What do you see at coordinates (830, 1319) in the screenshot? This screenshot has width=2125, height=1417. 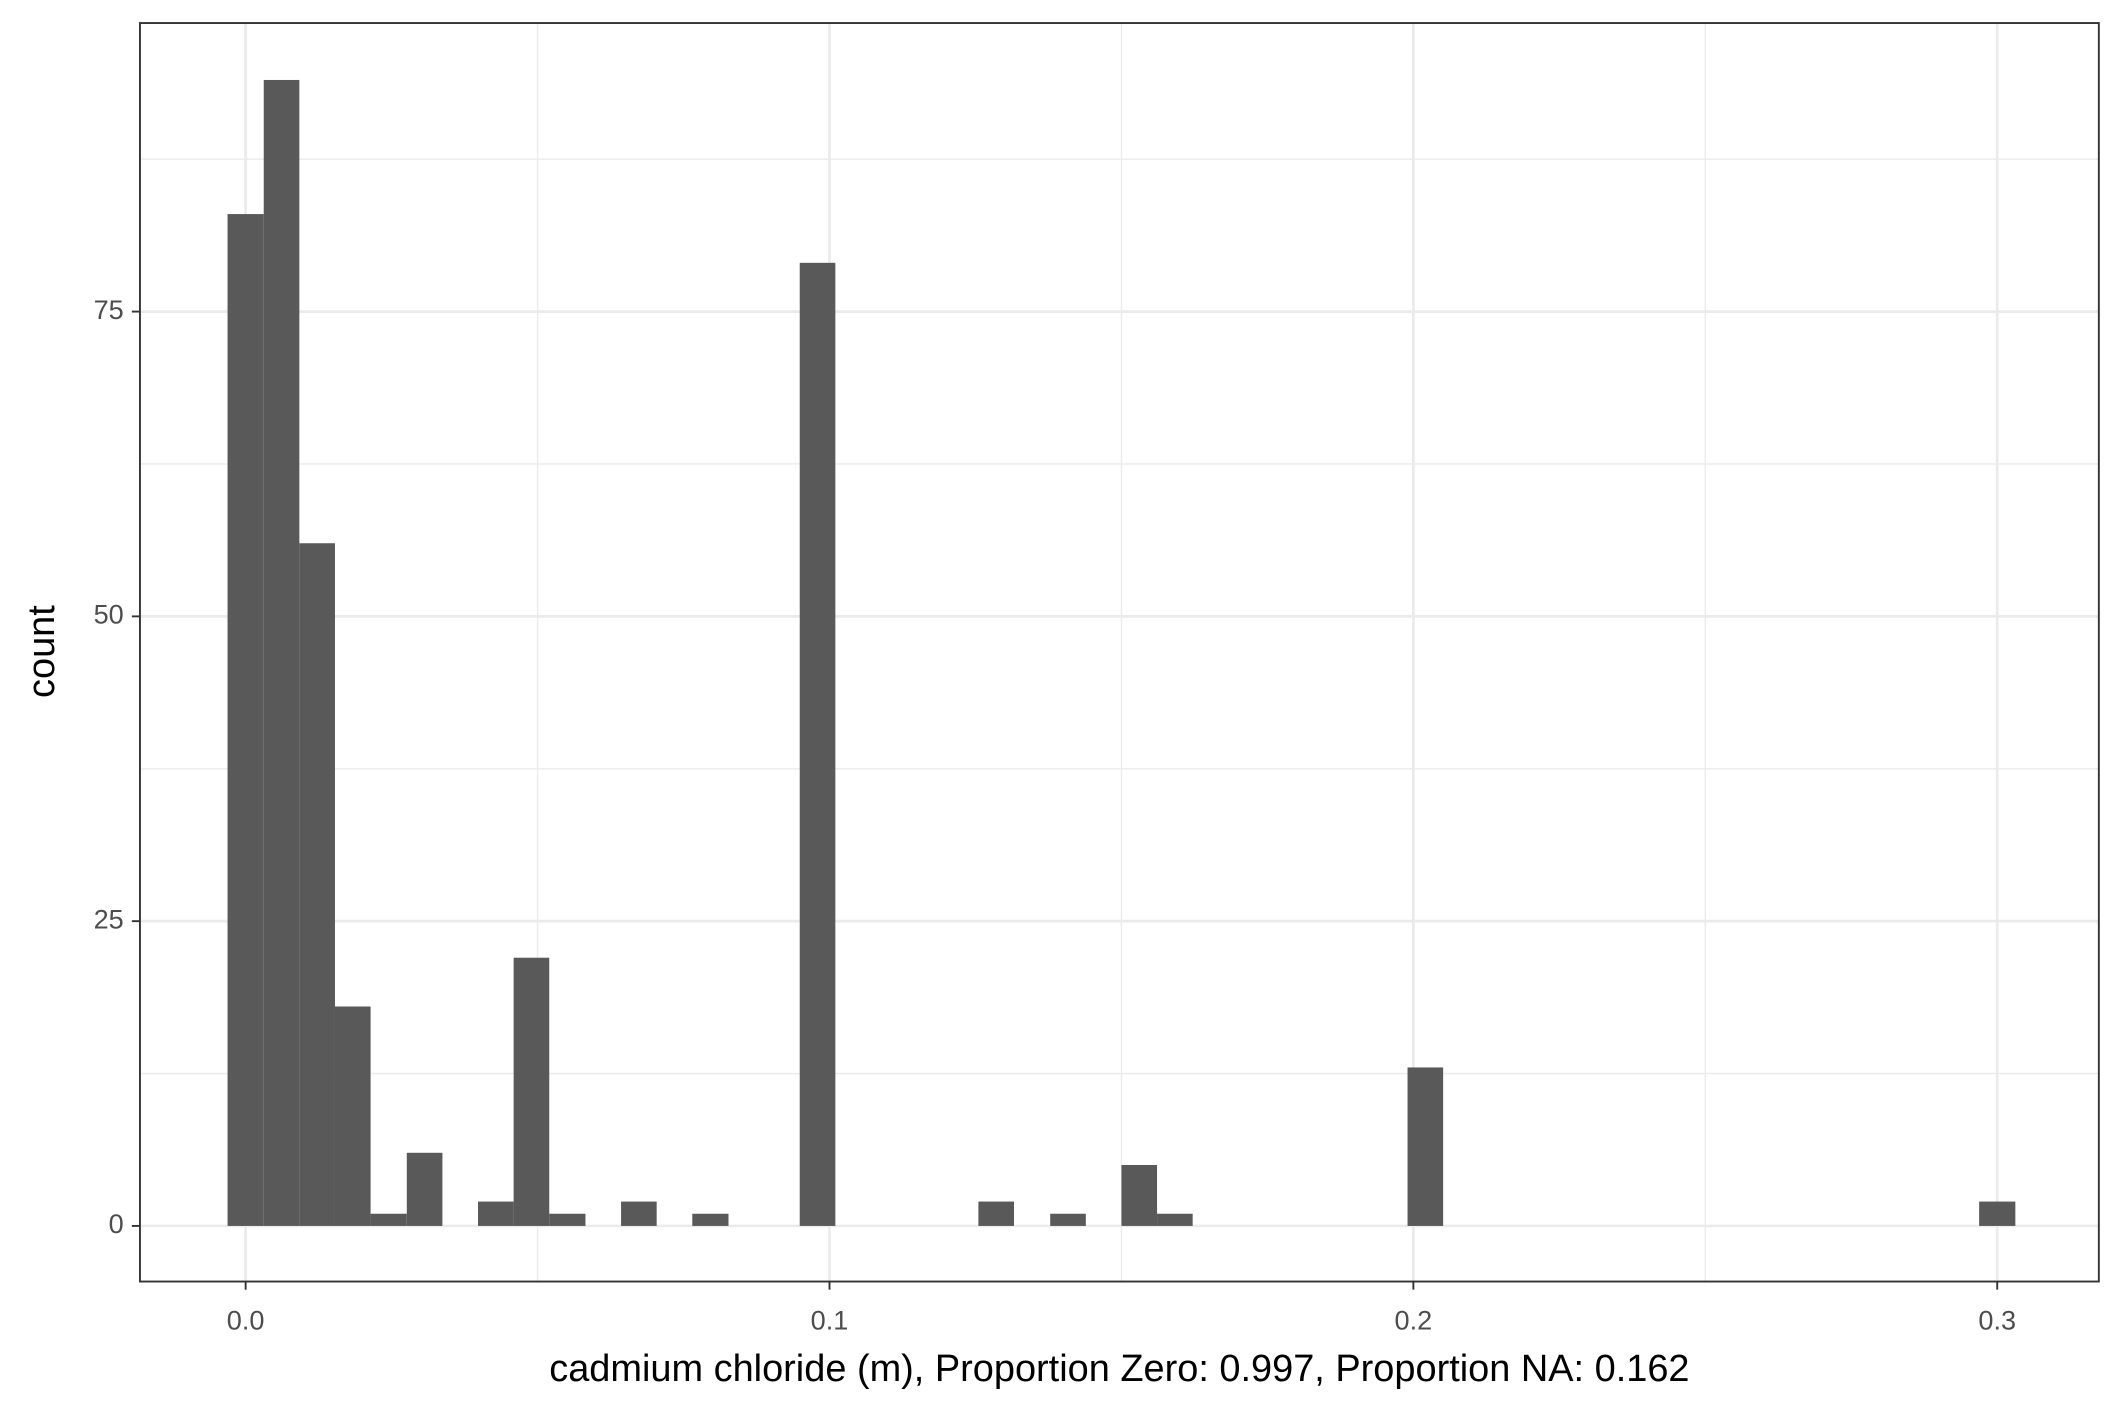 I see `x-tick-label: 0.1` at bounding box center [830, 1319].